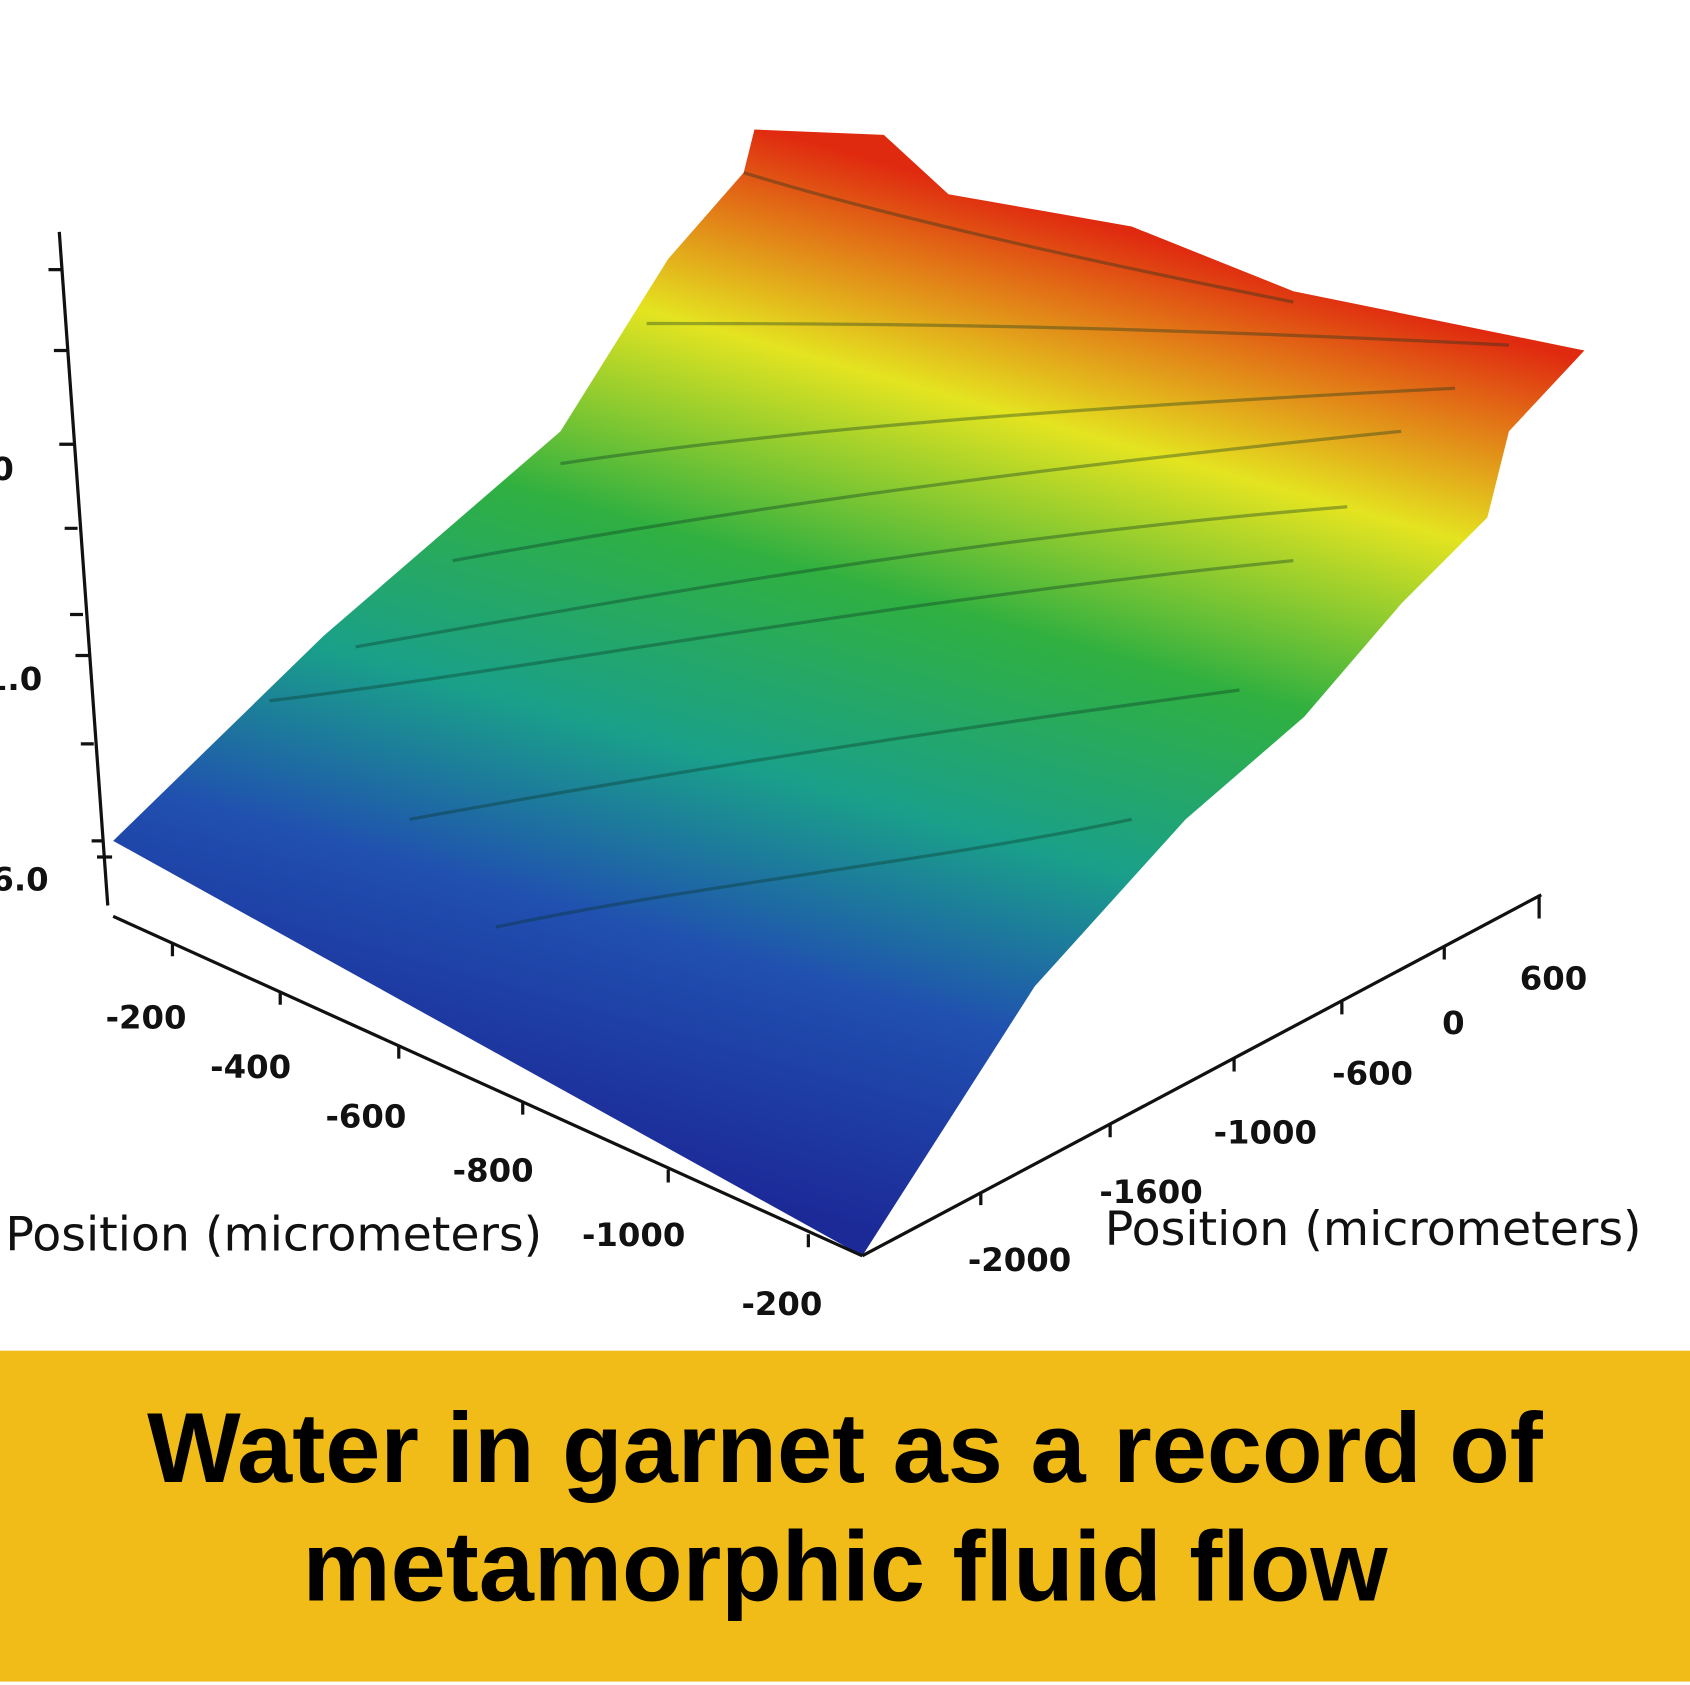  I want to click on right-tick-label: 0, so click(1453, 1023).